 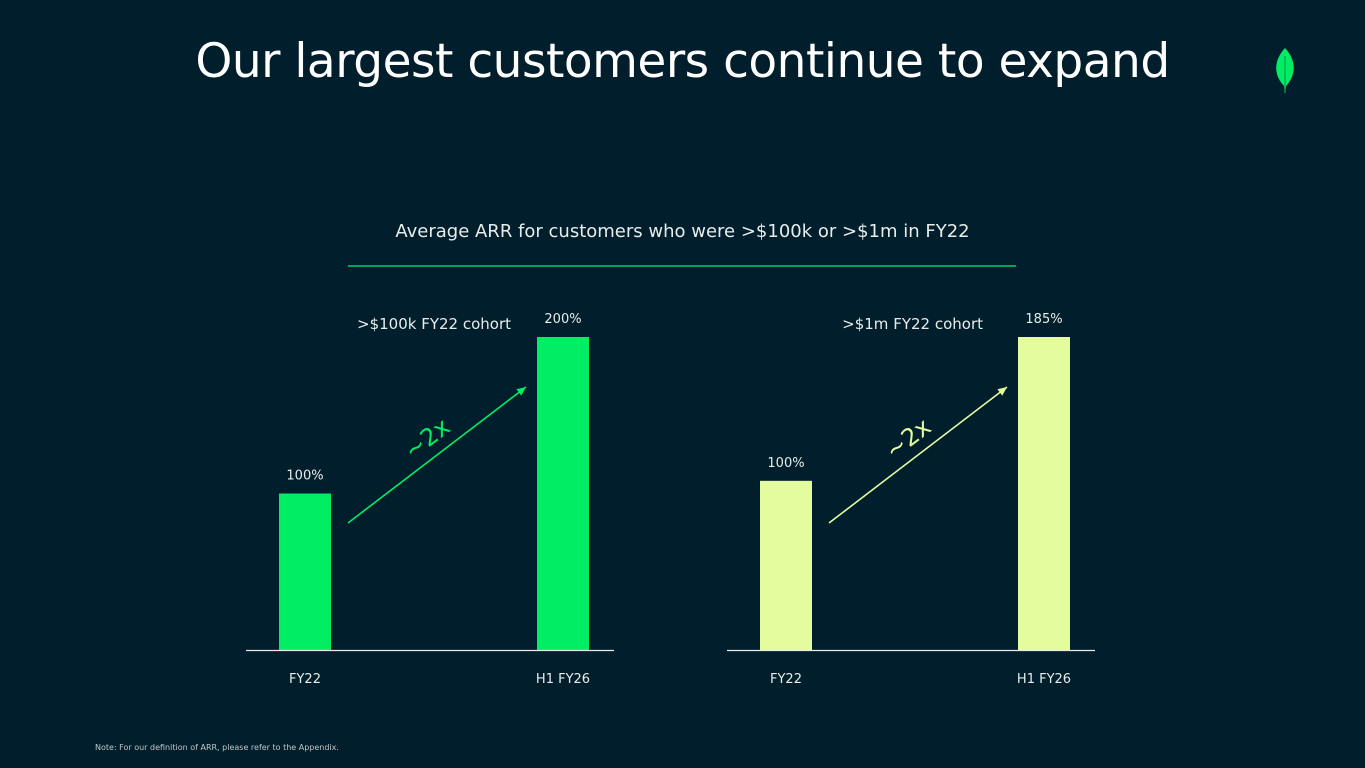 I want to click on slide-title: Our largest customers continue to expand, so click(x=682, y=61).